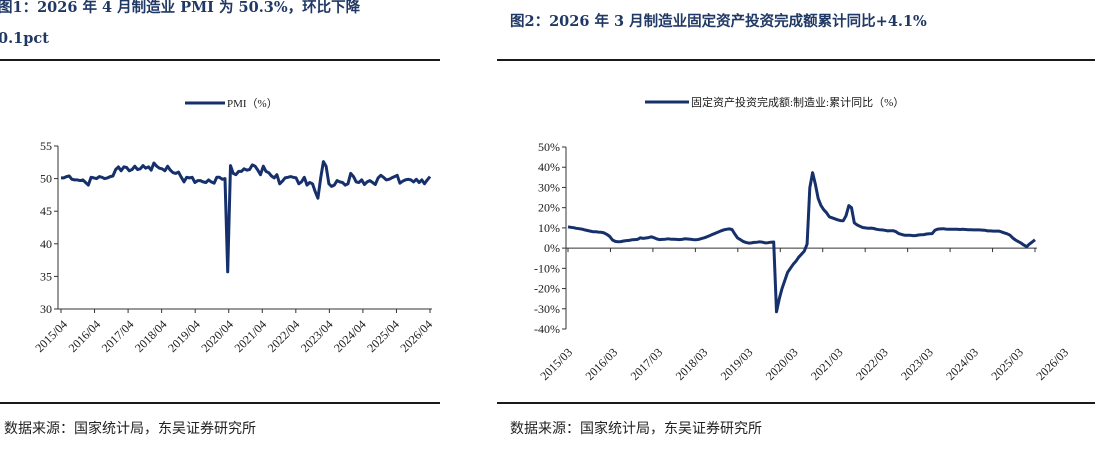 This screenshot has height=449, width=1095. Describe the element at coordinates (962, 364) in the screenshot. I see `fai-x-tick-label: 2024/03` at that location.